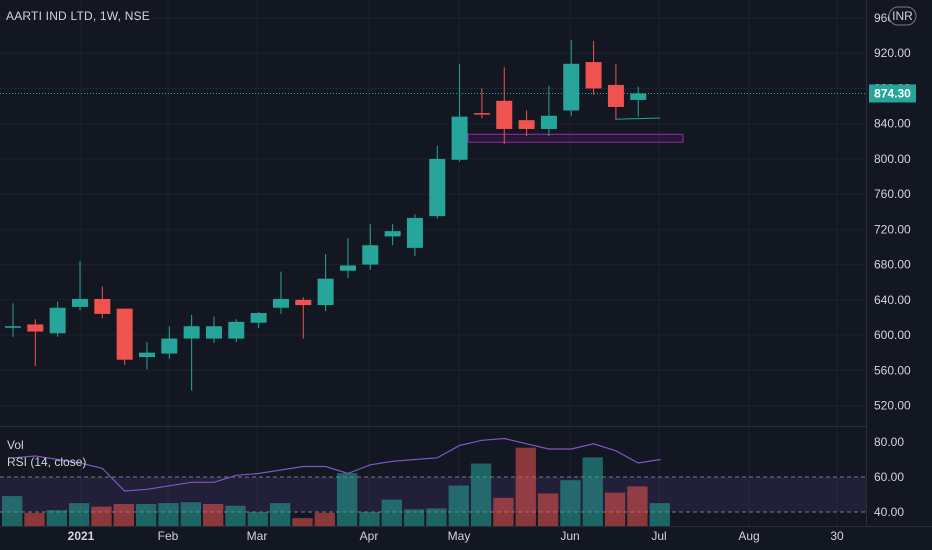  I want to click on time-tick-label: Jun, so click(569, 536).